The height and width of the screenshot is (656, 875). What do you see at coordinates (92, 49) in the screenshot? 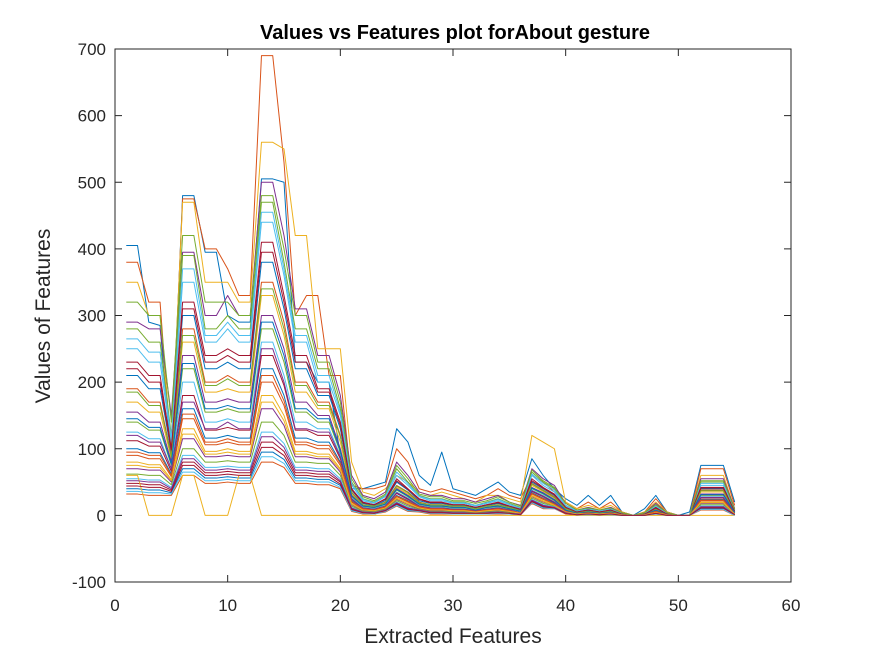
I see `y-tick-label: 700` at bounding box center [92, 49].